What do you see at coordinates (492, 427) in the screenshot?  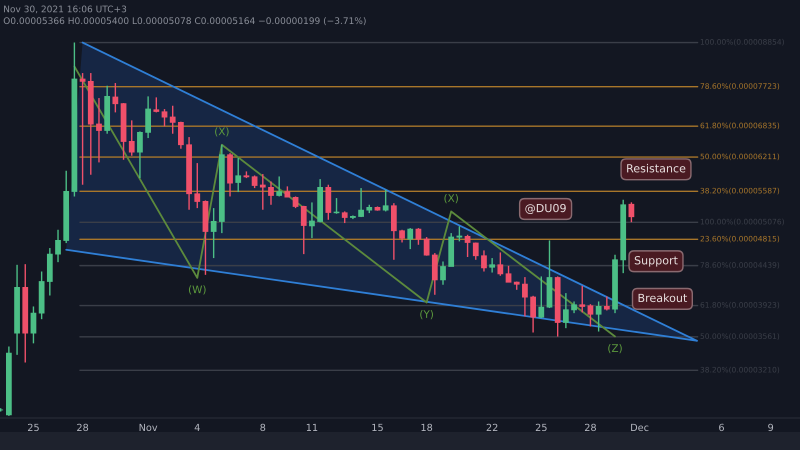 I see `x-tick-label: 22` at bounding box center [492, 427].